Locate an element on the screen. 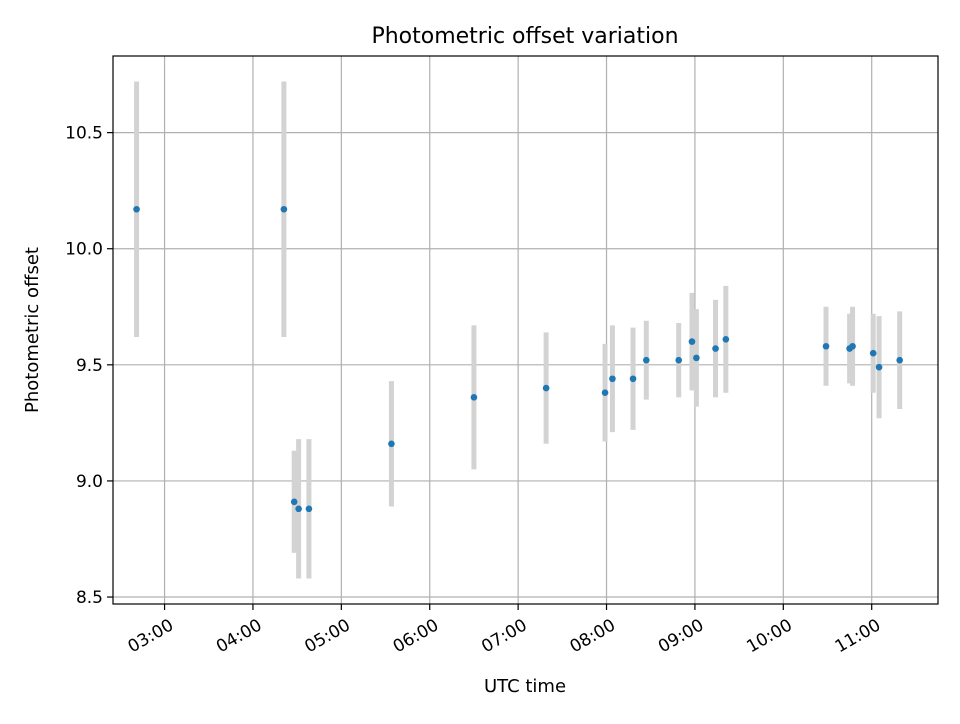  y-tick-label: 9.5 is located at coordinates (89, 366).